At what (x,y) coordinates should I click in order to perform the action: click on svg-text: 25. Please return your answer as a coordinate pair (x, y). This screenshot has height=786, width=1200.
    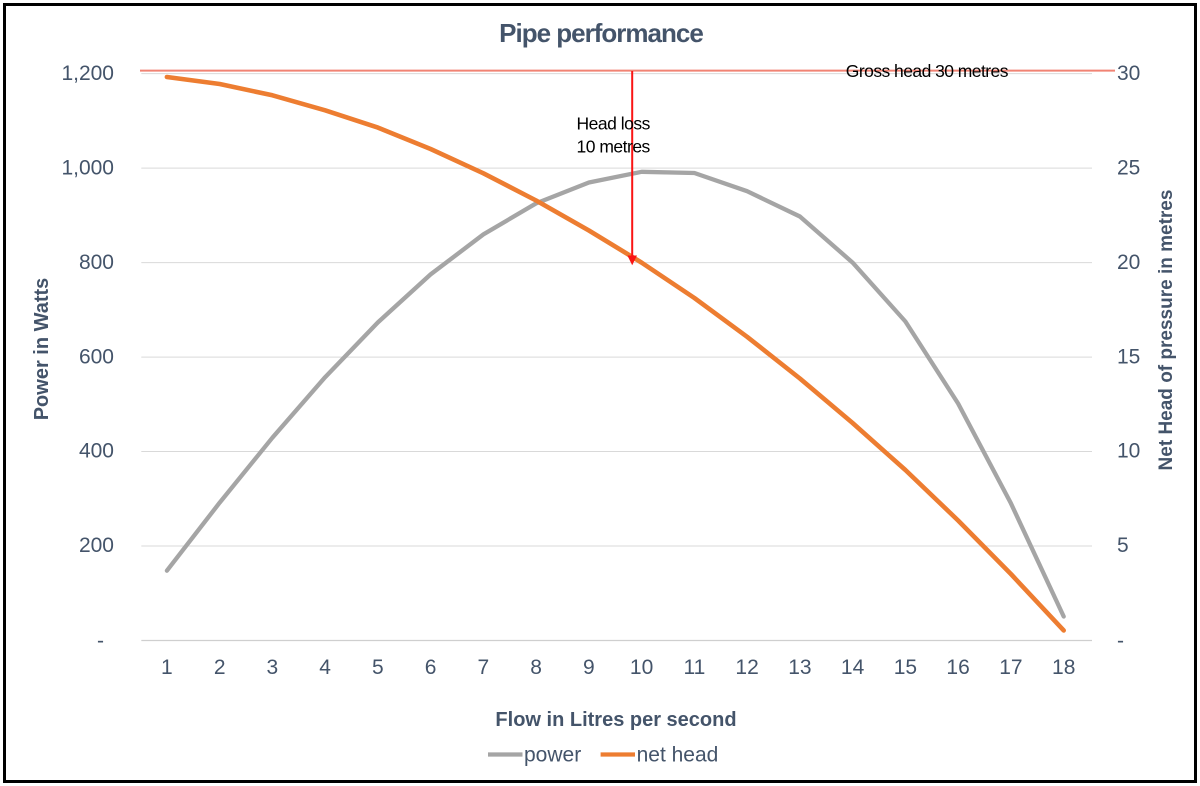
    Looking at the image, I should click on (1128, 167).